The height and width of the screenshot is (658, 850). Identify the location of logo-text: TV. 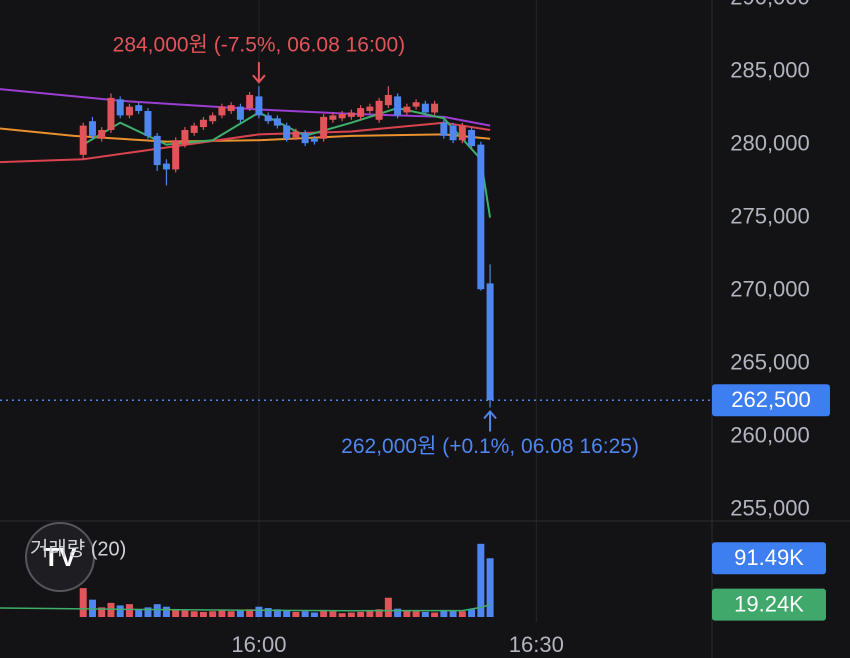
(60, 557).